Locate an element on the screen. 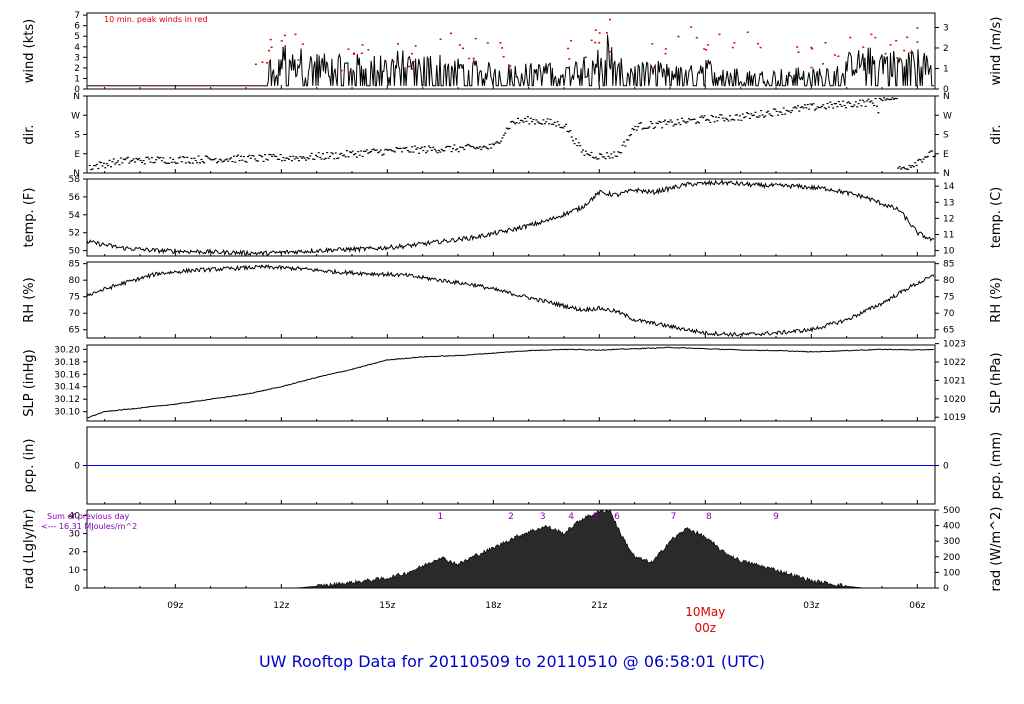 The image size is (1024, 704). rh-ytick-left-label: 85 is located at coordinates (74, 265).